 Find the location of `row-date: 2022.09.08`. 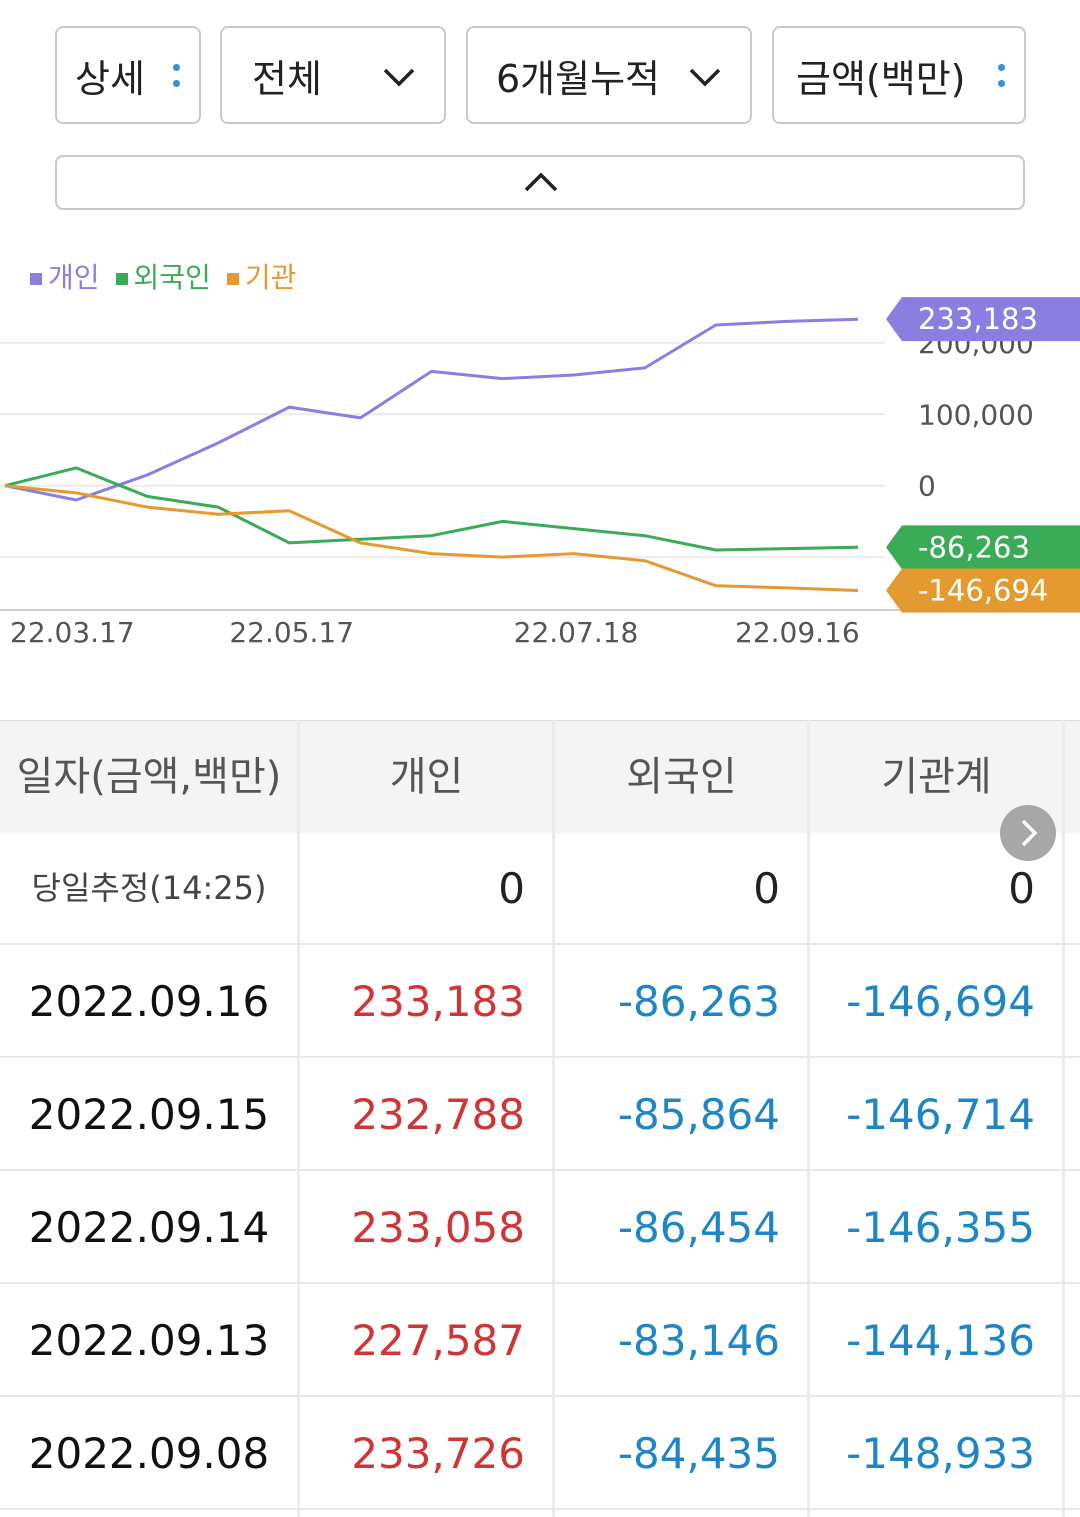

row-date: 2022.09.08 is located at coordinates (149, 1453).